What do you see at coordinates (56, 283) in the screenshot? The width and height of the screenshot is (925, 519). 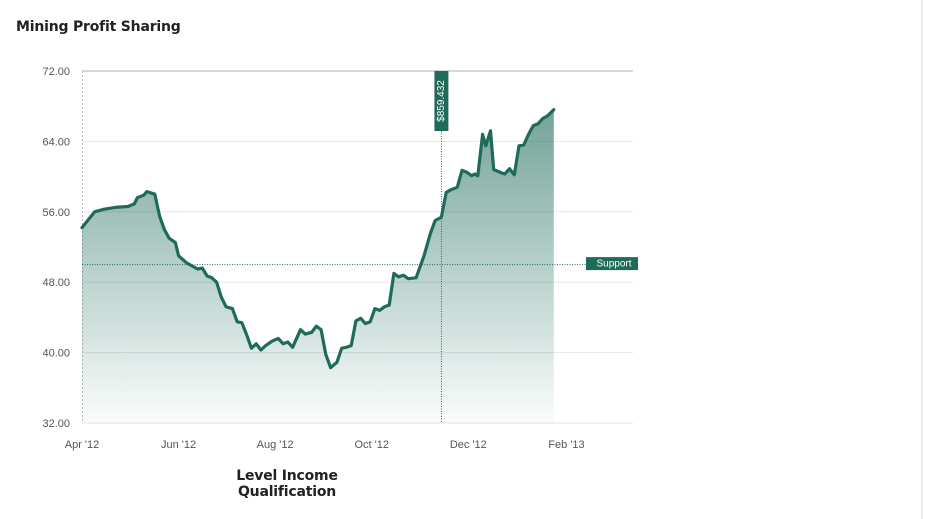 I see `y-tick-label: 48.00` at bounding box center [56, 283].